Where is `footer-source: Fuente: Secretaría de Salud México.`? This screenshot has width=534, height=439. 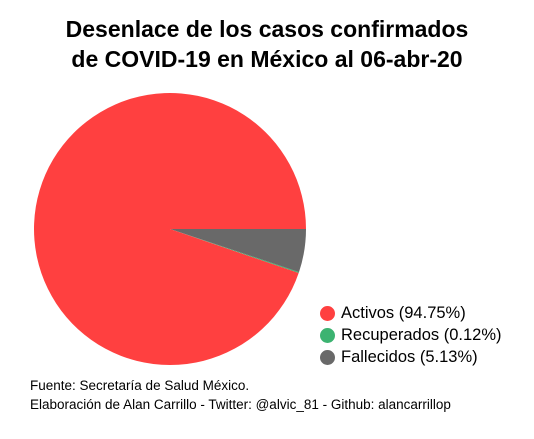
footer-source: Fuente: Secretaría de Salud México. is located at coordinates (140, 385).